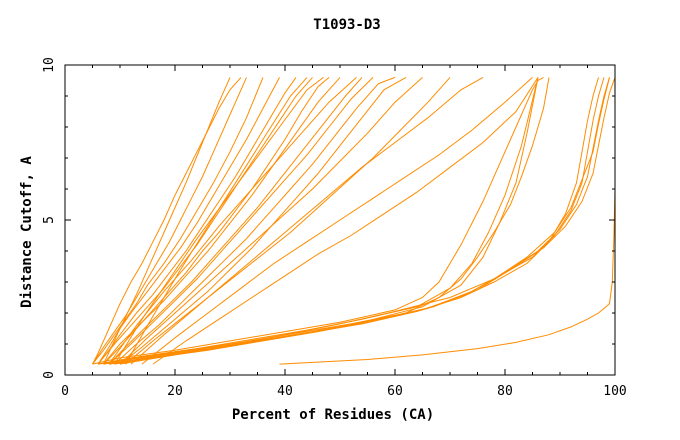 The height and width of the screenshot is (440, 680). I want to click on y-tick-label: 5, so click(49, 220).